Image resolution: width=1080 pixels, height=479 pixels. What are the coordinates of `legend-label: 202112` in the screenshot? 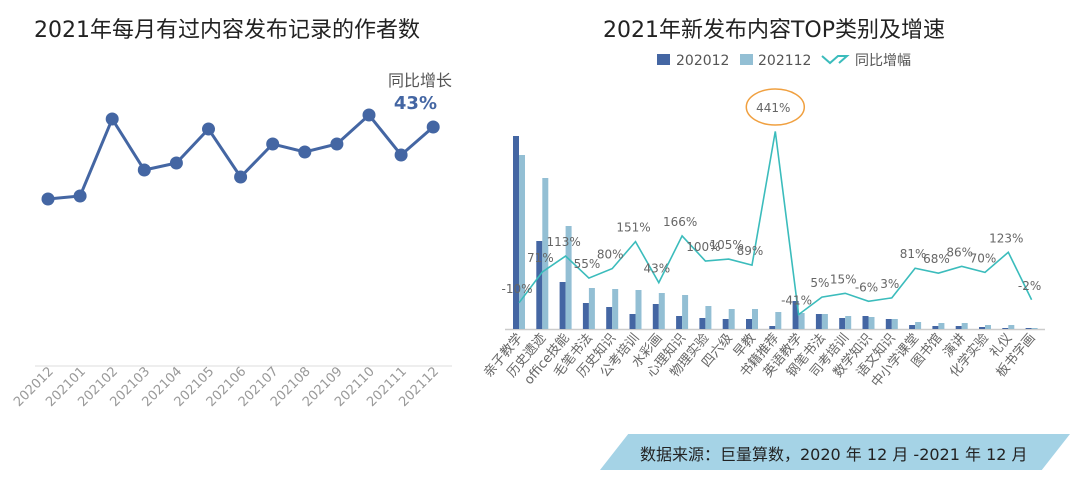 It's located at (784, 61).